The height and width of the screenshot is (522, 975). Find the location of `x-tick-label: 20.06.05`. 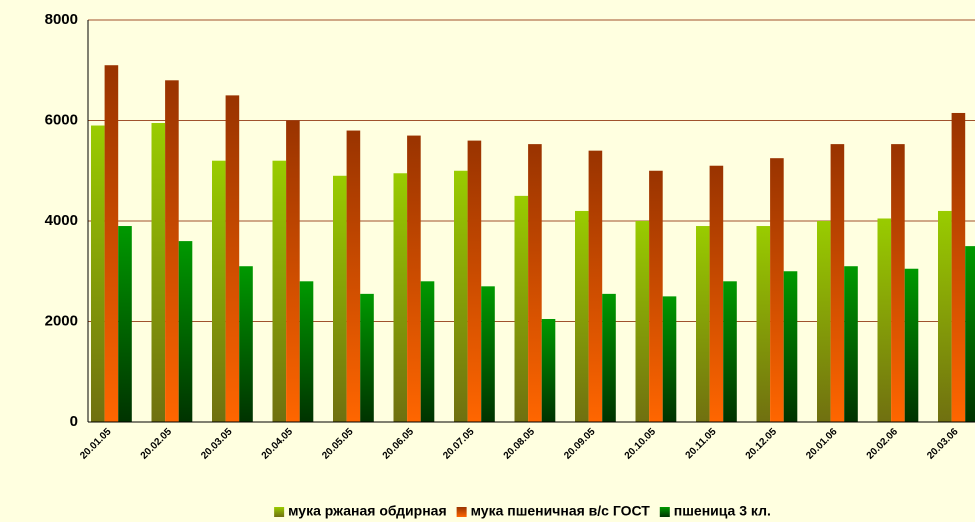

x-tick-label: 20.06.05 is located at coordinates (399, 444).